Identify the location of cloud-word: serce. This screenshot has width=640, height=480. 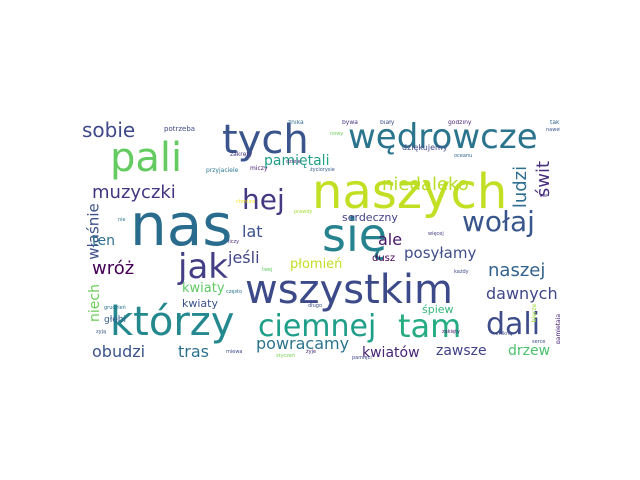
(539, 342).